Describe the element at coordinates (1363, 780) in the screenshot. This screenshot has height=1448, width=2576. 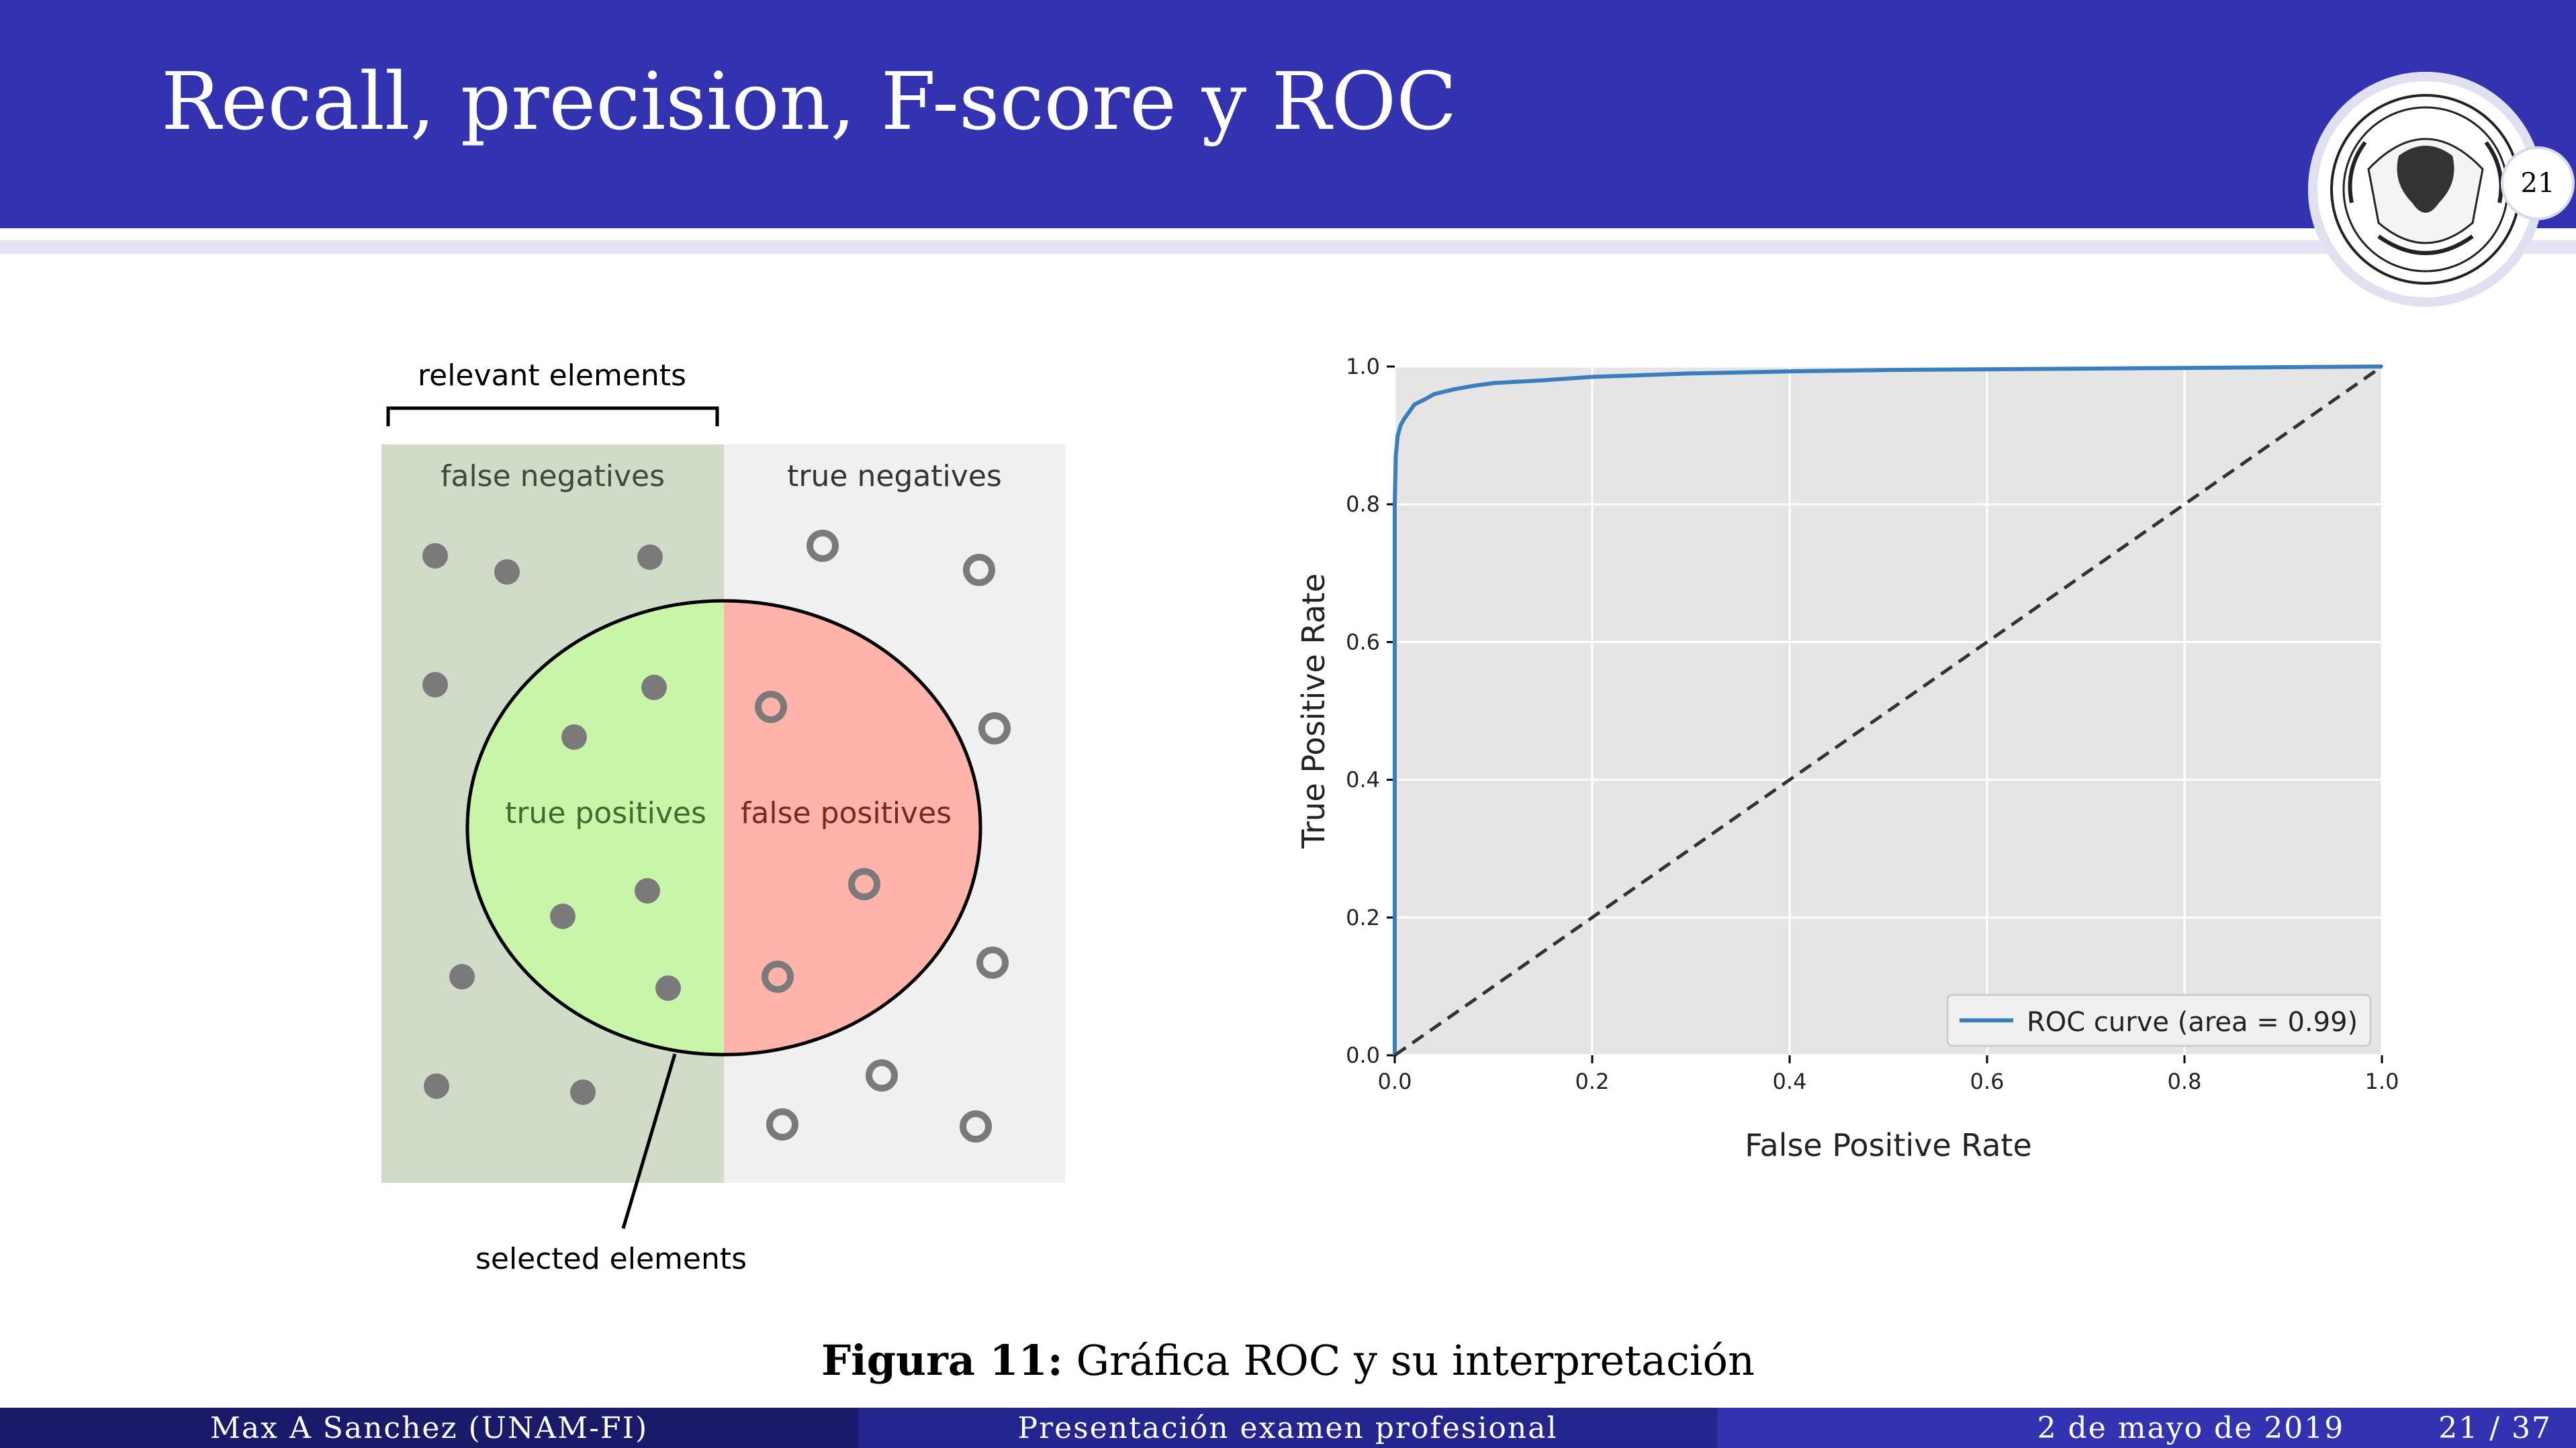
I see `y-tick-label: 0.4` at that location.